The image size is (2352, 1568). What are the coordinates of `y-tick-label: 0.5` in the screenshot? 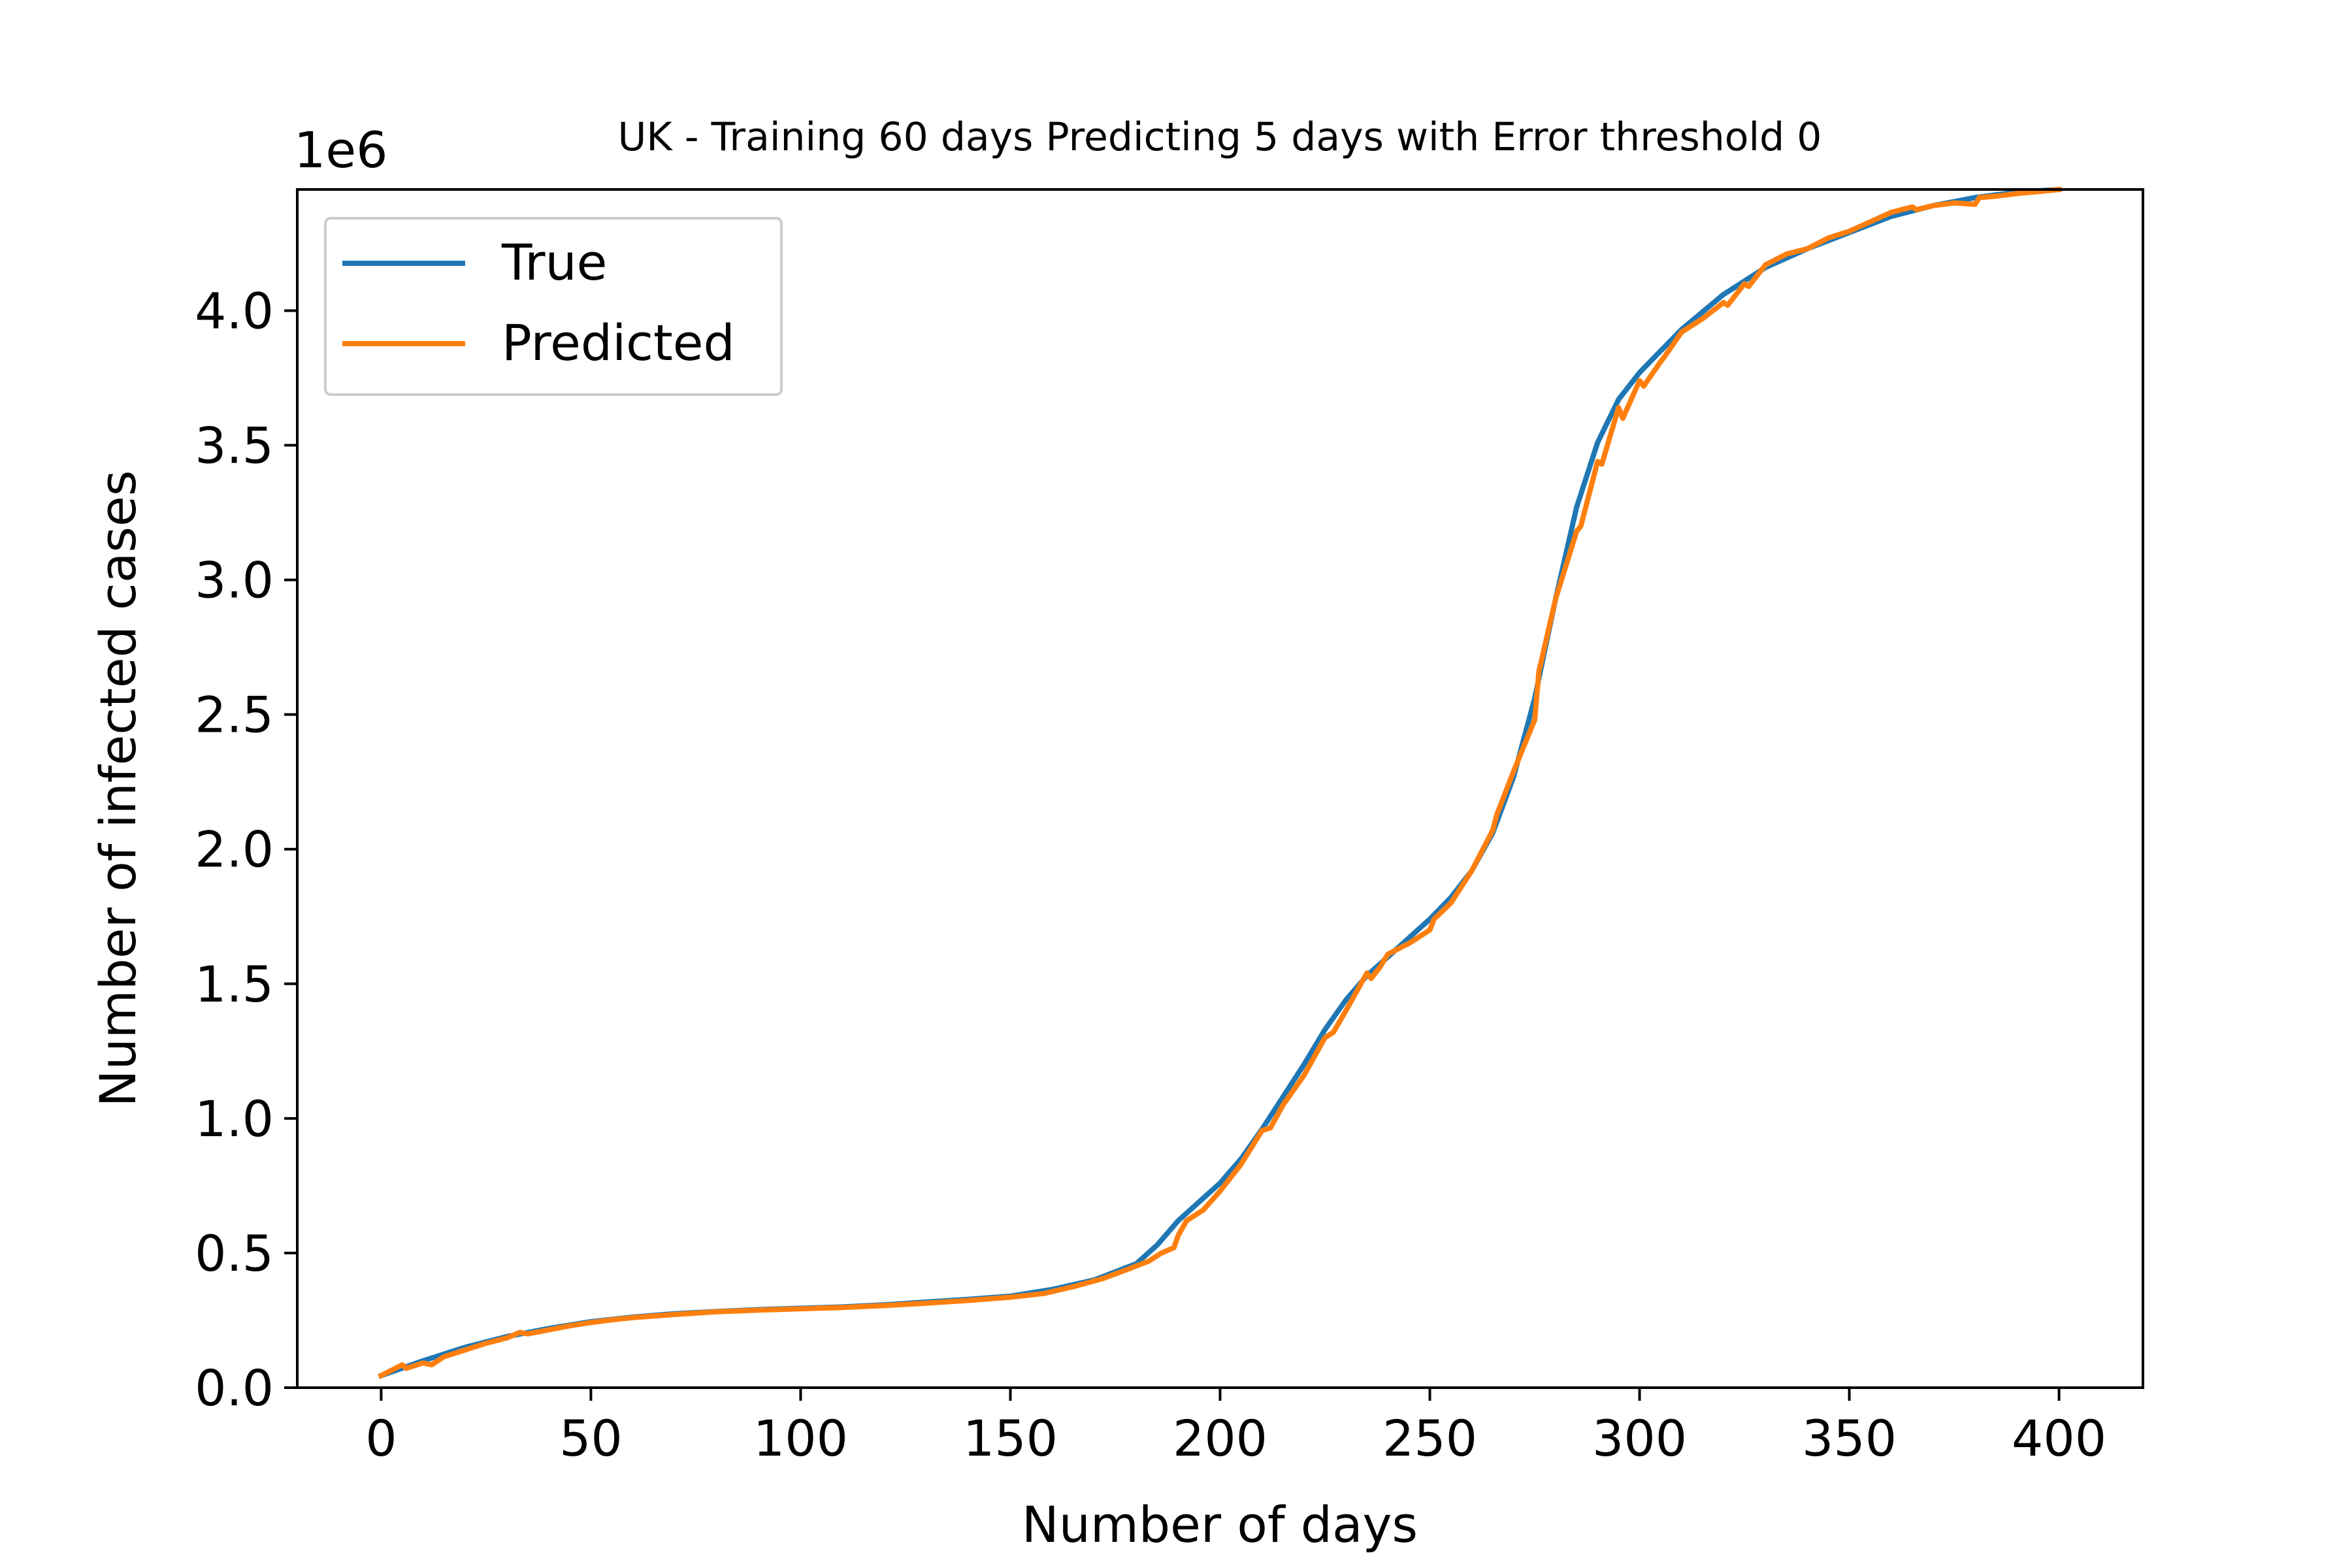 It's located at (234, 1253).